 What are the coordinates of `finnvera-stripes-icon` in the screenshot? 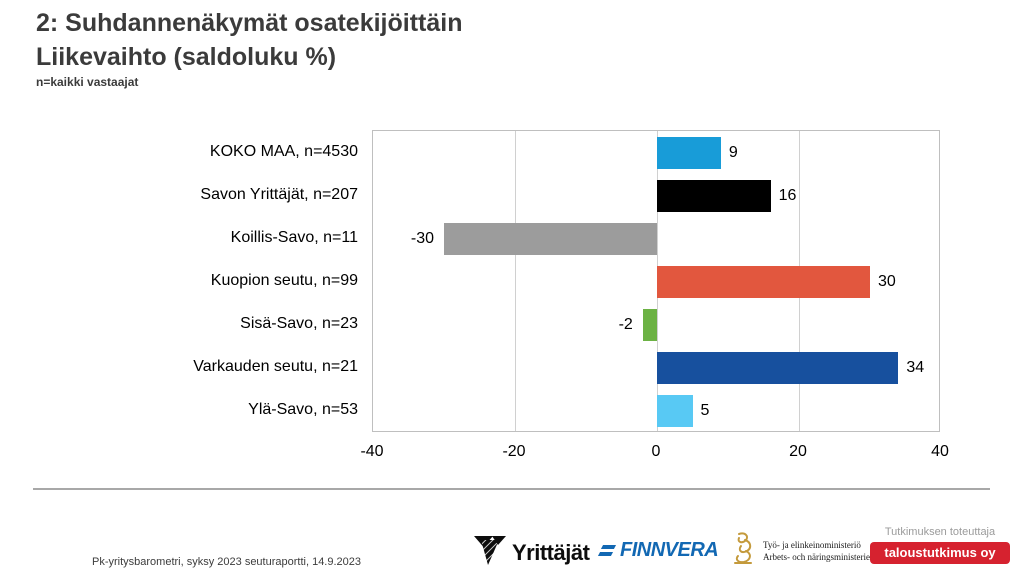 It's located at (607, 550).